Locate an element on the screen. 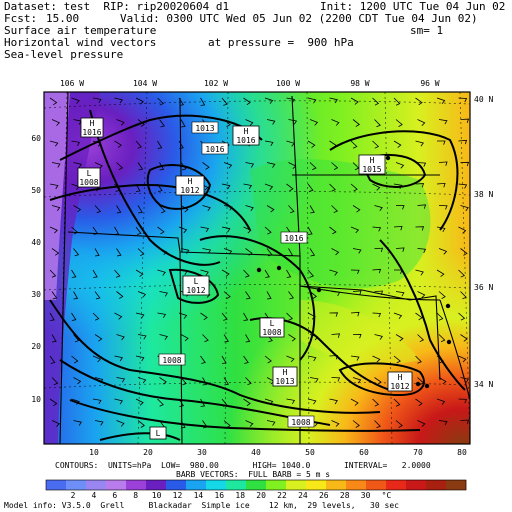  high-center: H 1013 is located at coordinates (285, 376).